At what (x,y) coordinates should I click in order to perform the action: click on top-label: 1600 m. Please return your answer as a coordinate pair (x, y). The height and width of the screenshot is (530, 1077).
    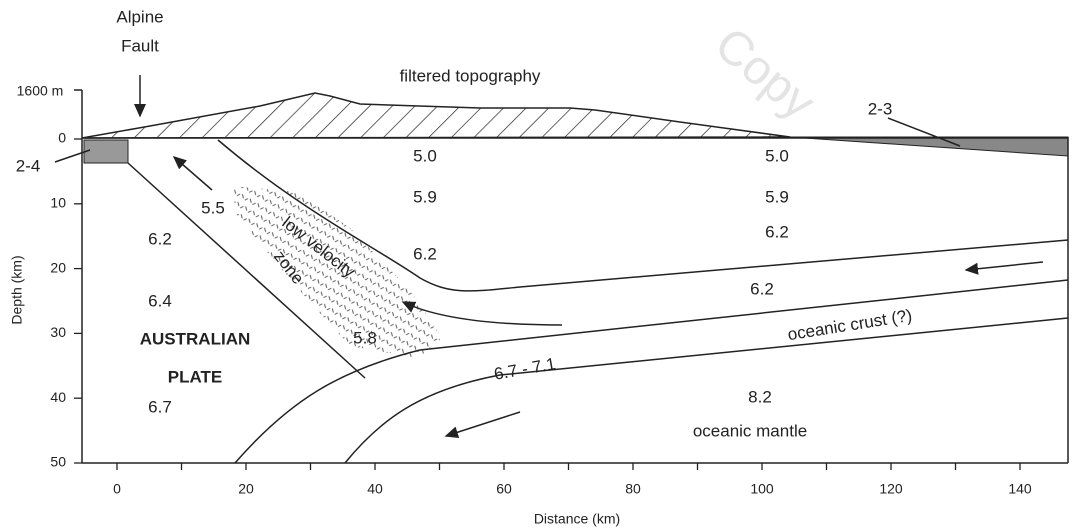
    Looking at the image, I should click on (40, 91).